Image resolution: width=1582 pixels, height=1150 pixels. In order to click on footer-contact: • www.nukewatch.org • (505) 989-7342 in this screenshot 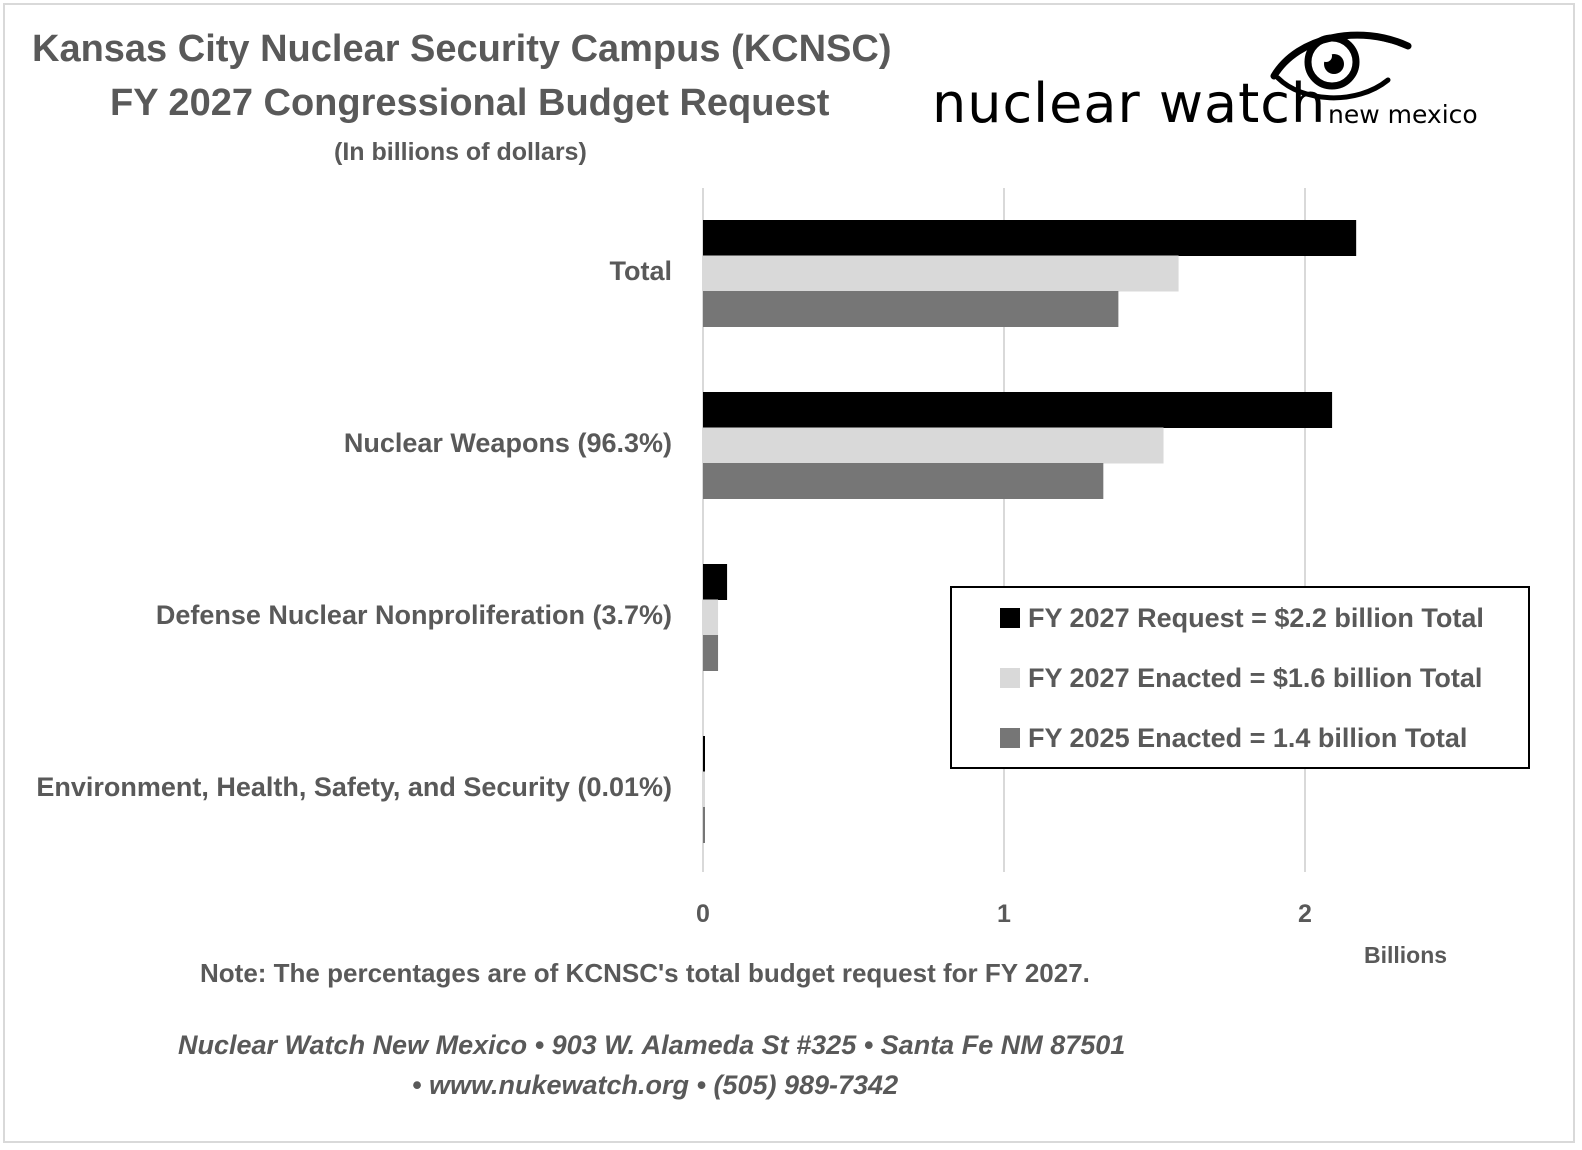, I will do `click(655, 1085)`.